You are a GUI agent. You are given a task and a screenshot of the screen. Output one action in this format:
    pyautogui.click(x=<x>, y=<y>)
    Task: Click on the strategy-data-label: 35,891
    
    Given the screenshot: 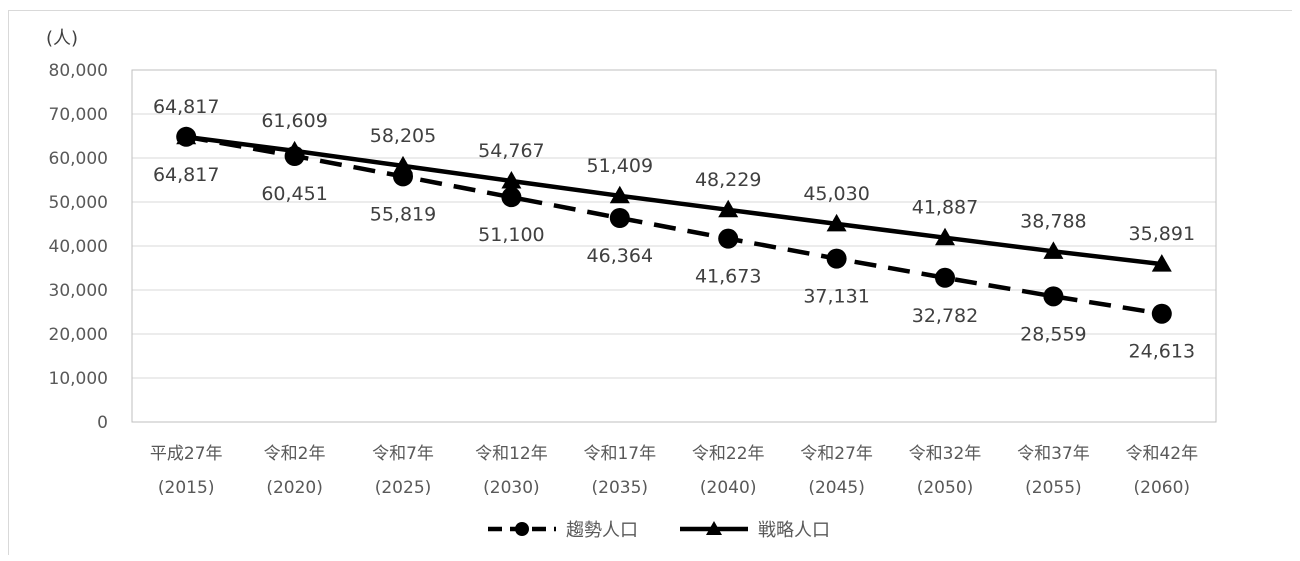 What is the action you would take?
    pyautogui.click(x=1162, y=234)
    